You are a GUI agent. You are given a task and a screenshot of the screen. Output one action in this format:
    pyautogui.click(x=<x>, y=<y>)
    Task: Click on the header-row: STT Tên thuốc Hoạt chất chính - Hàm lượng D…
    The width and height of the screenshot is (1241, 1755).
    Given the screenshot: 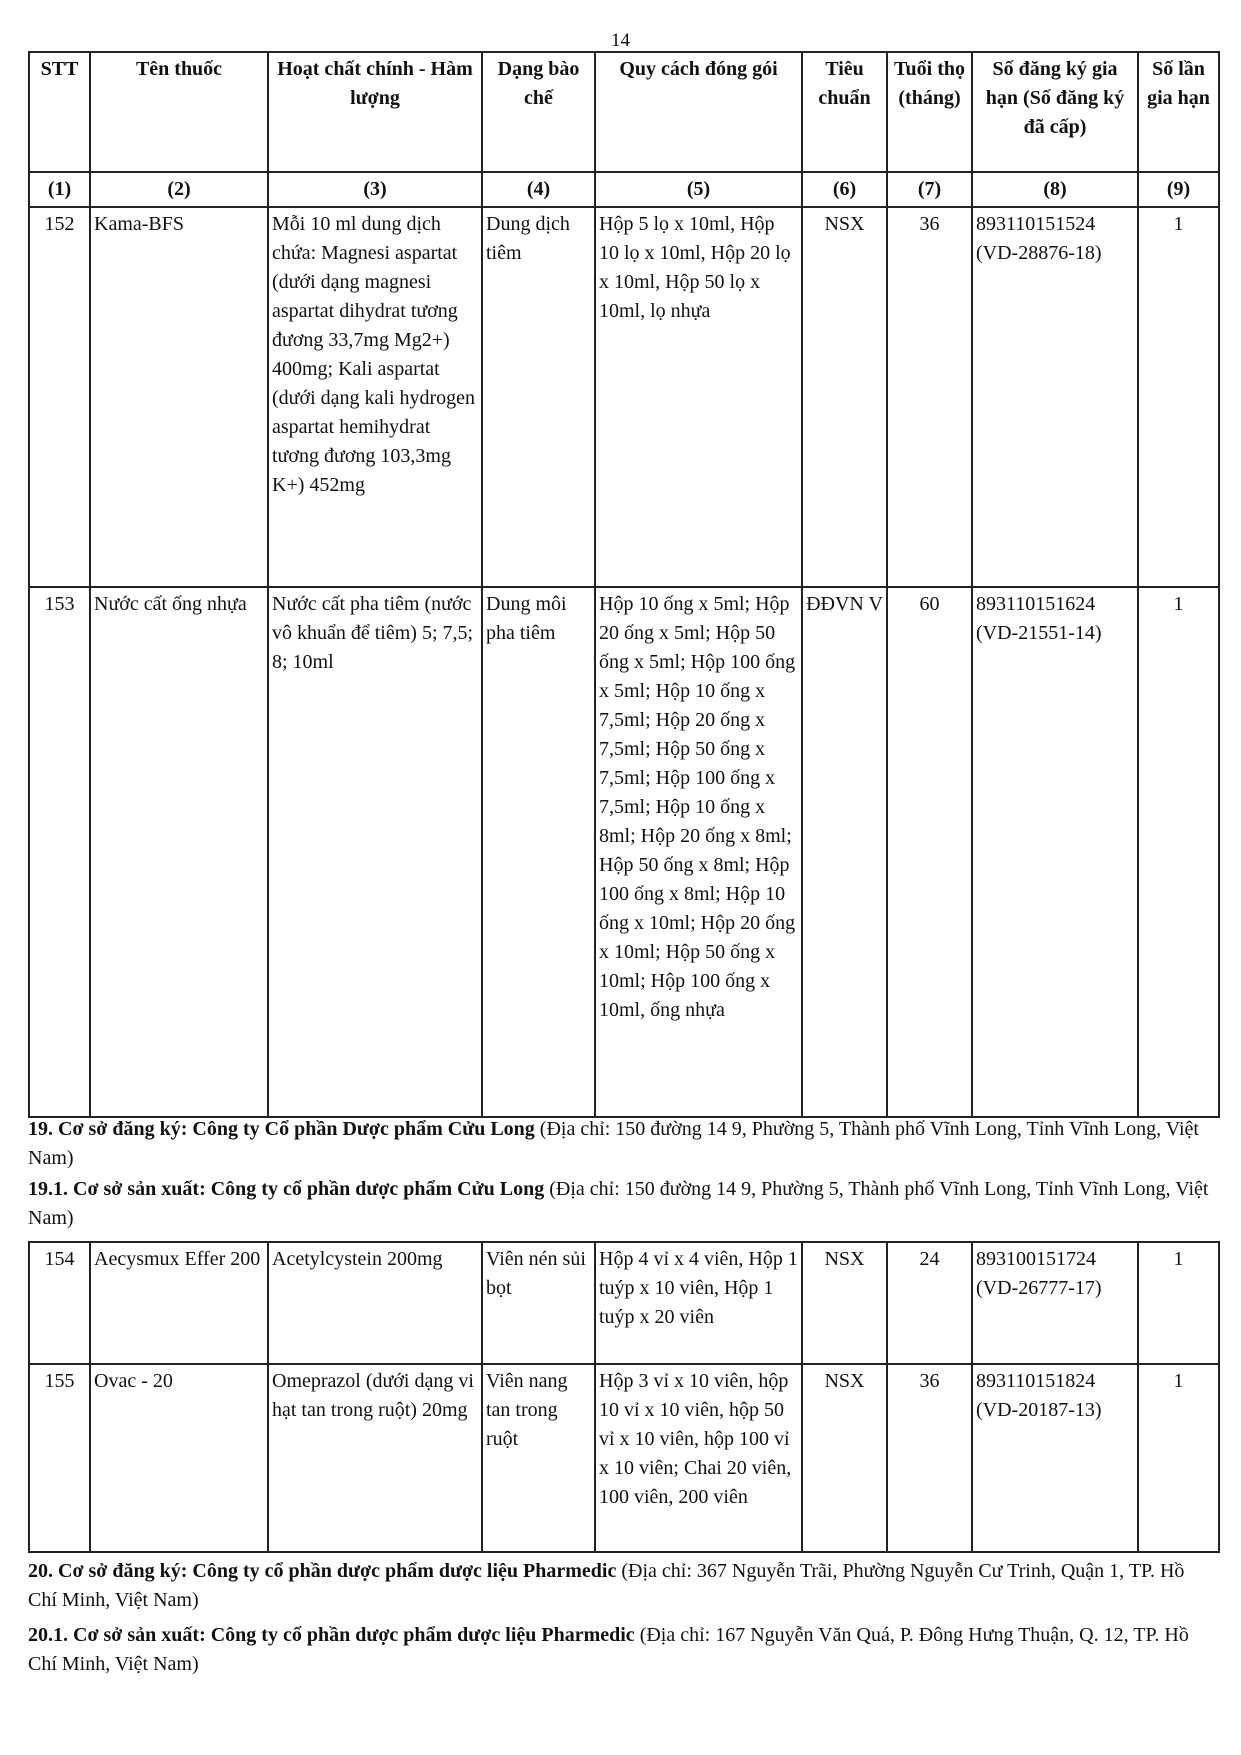 What is the action you would take?
    pyautogui.click(x=624, y=112)
    